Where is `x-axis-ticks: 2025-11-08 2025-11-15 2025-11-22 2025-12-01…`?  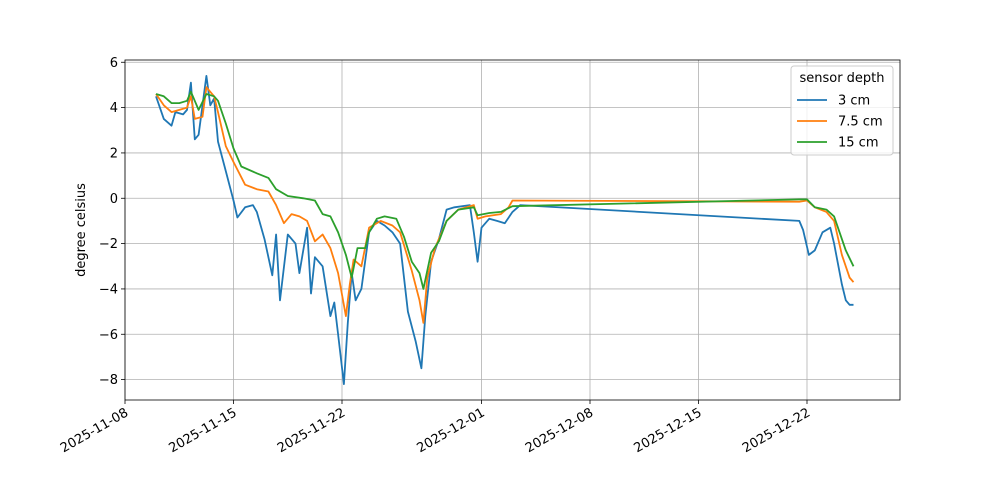 x-axis-ticks: 2025-11-08 2025-11-15 2025-11-22 2025-12-01… is located at coordinates (435, 428).